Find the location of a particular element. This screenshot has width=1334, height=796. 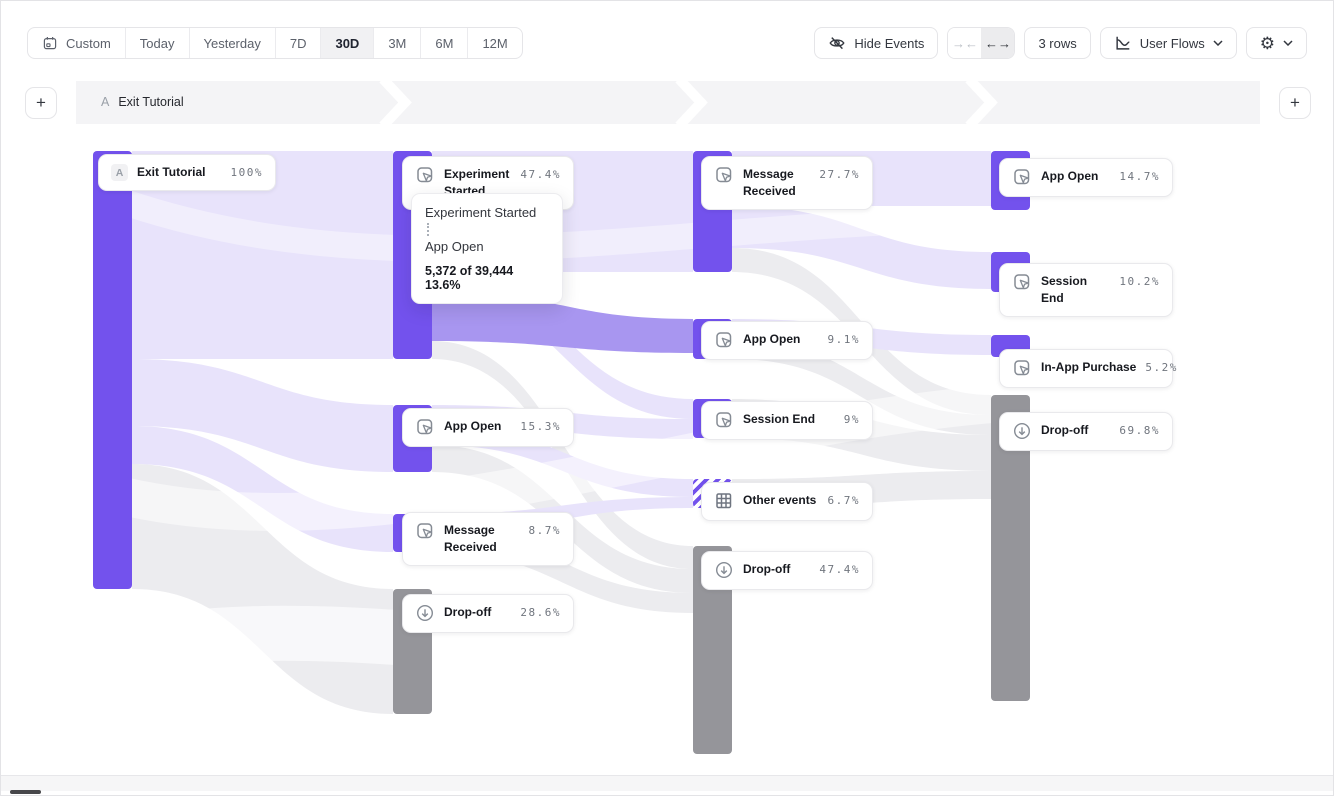

node-percent: 8.7% is located at coordinates (544, 530).